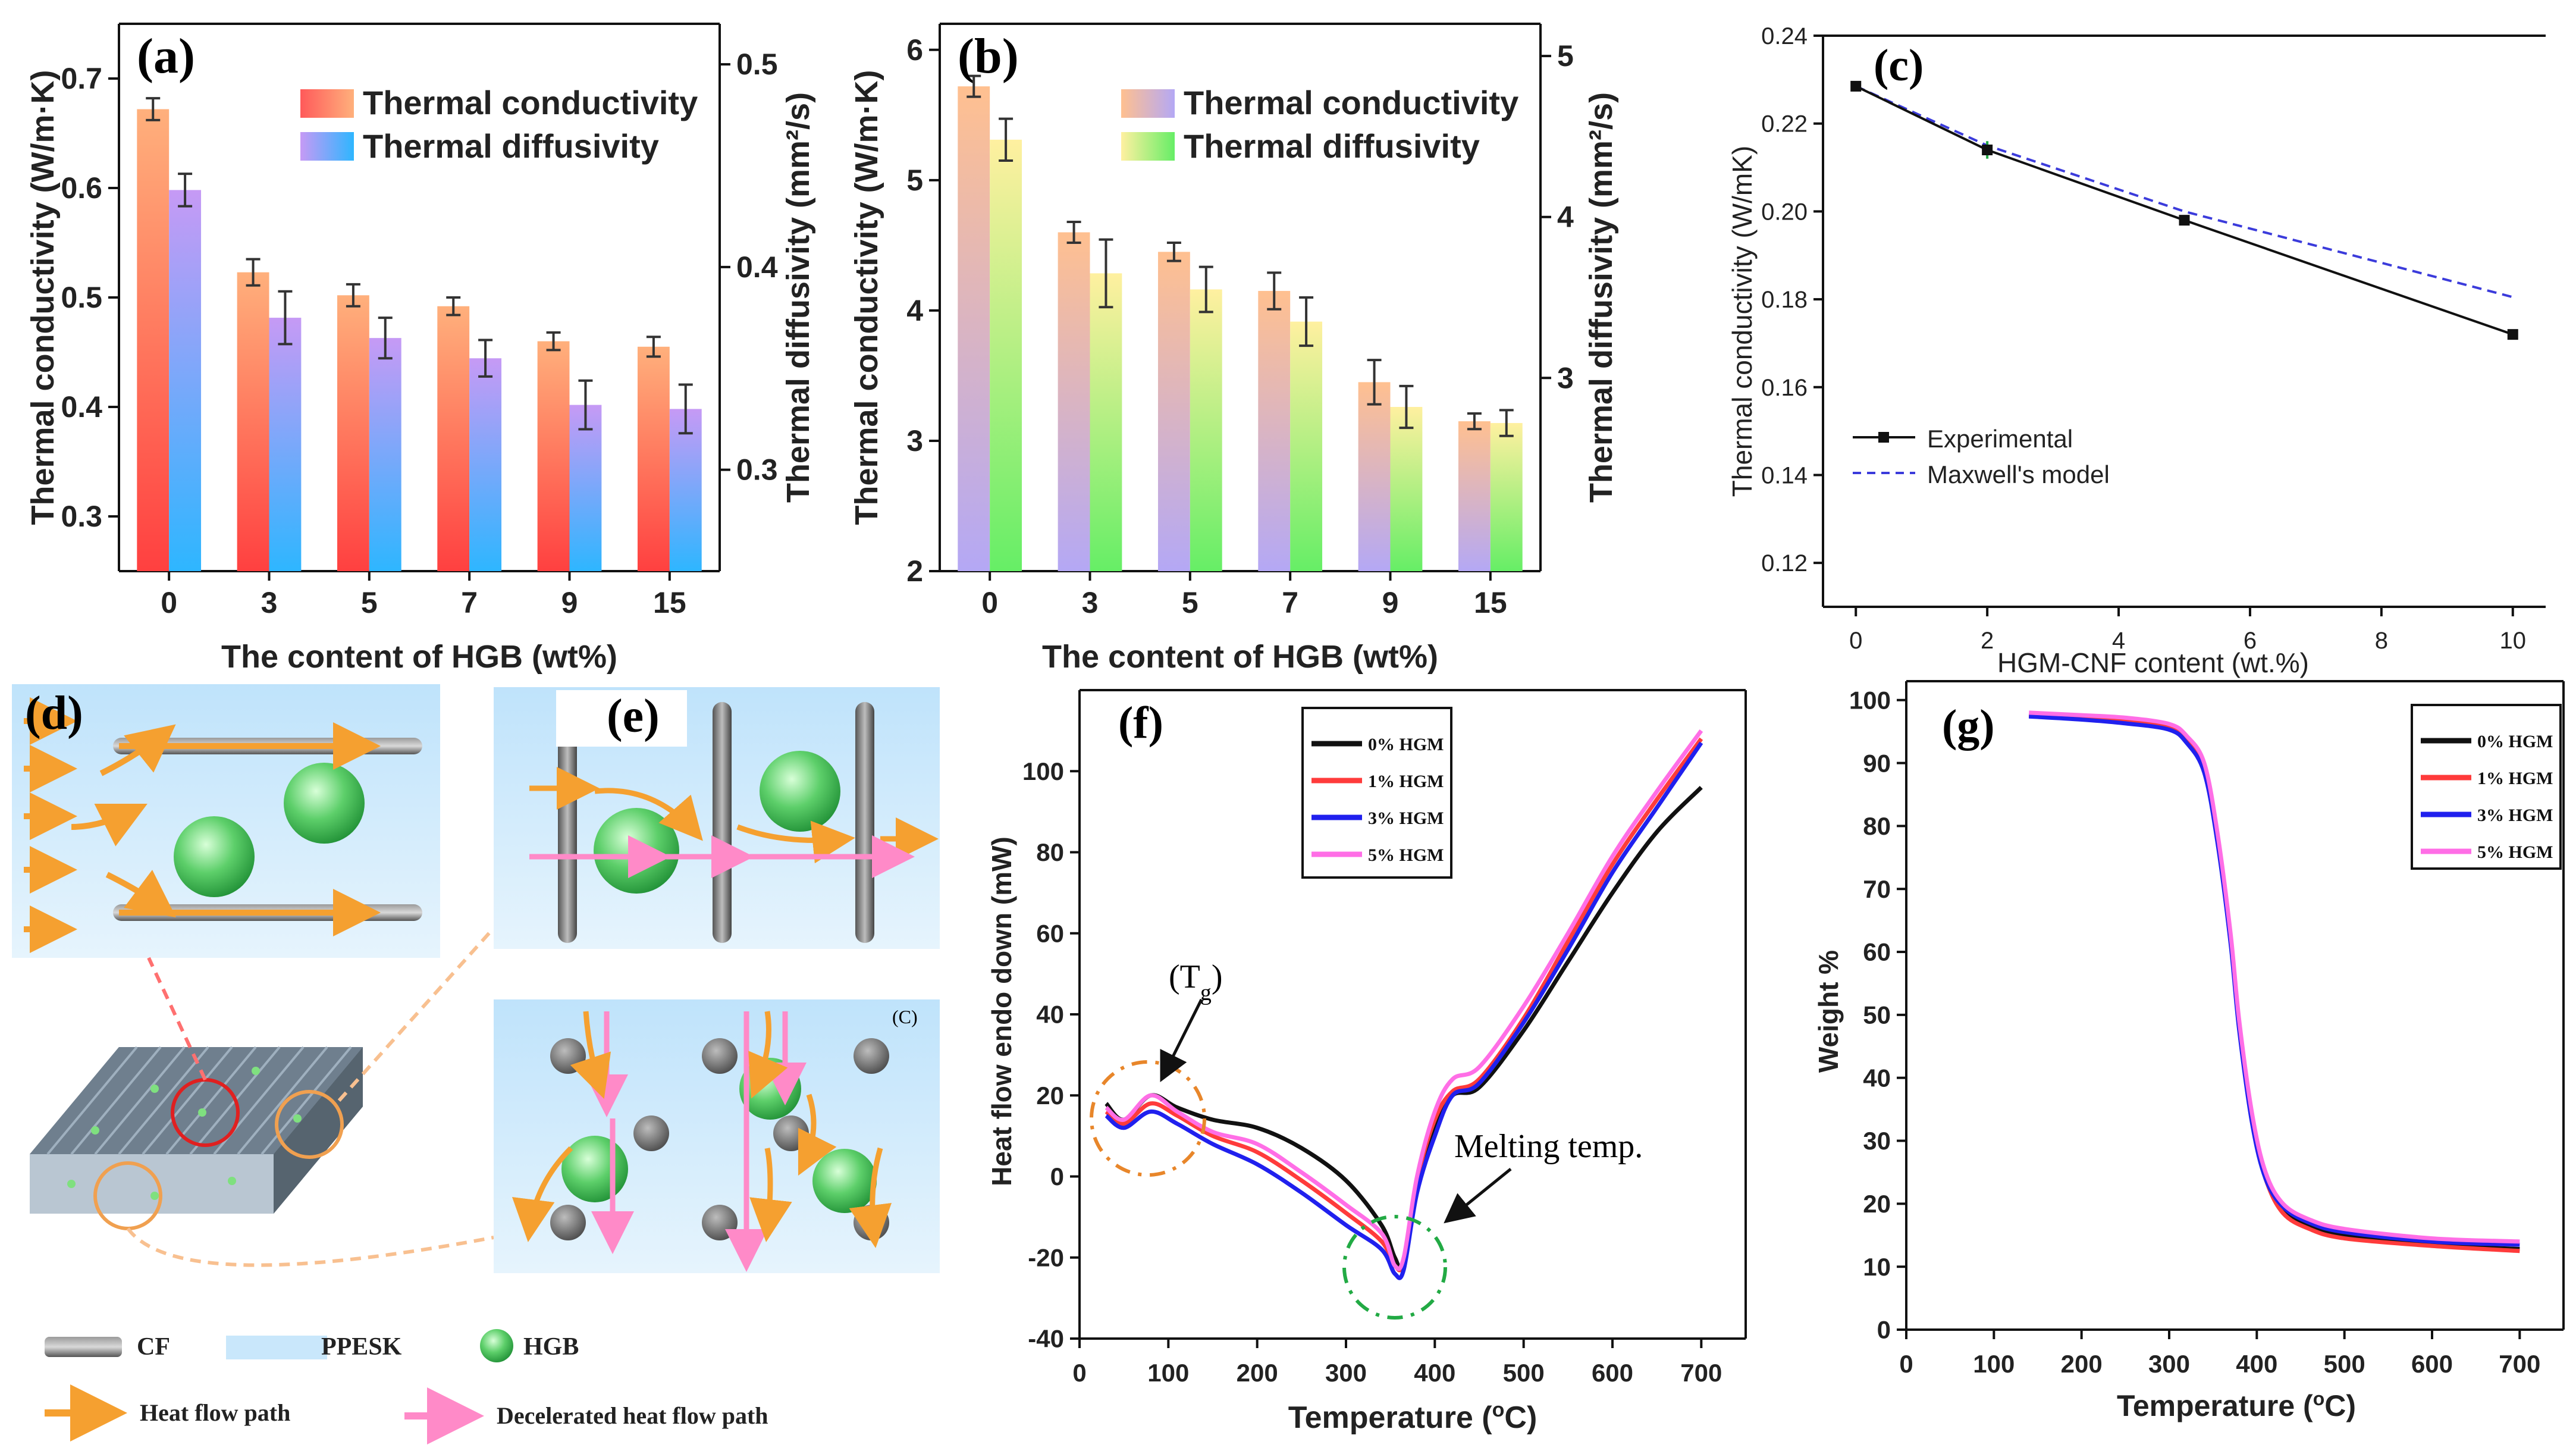 This screenshot has height=1454, width=2576. What do you see at coordinates (1332, 146) in the screenshot?
I see `b-legend-diffusivity: Thermal diffusivity` at bounding box center [1332, 146].